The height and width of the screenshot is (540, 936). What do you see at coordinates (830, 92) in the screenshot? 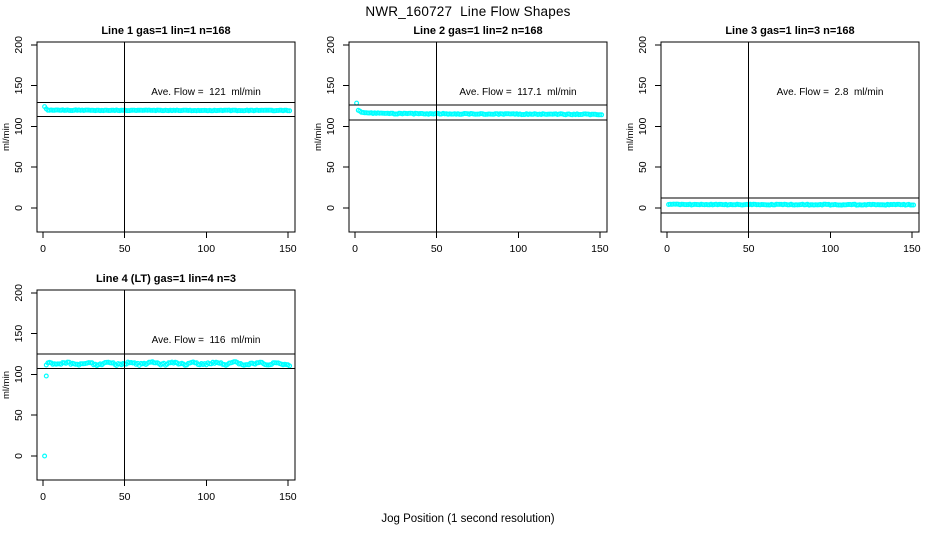
I see `ave-flow-annotation: Ave. Flow = 2.8 ml/min` at bounding box center [830, 92].